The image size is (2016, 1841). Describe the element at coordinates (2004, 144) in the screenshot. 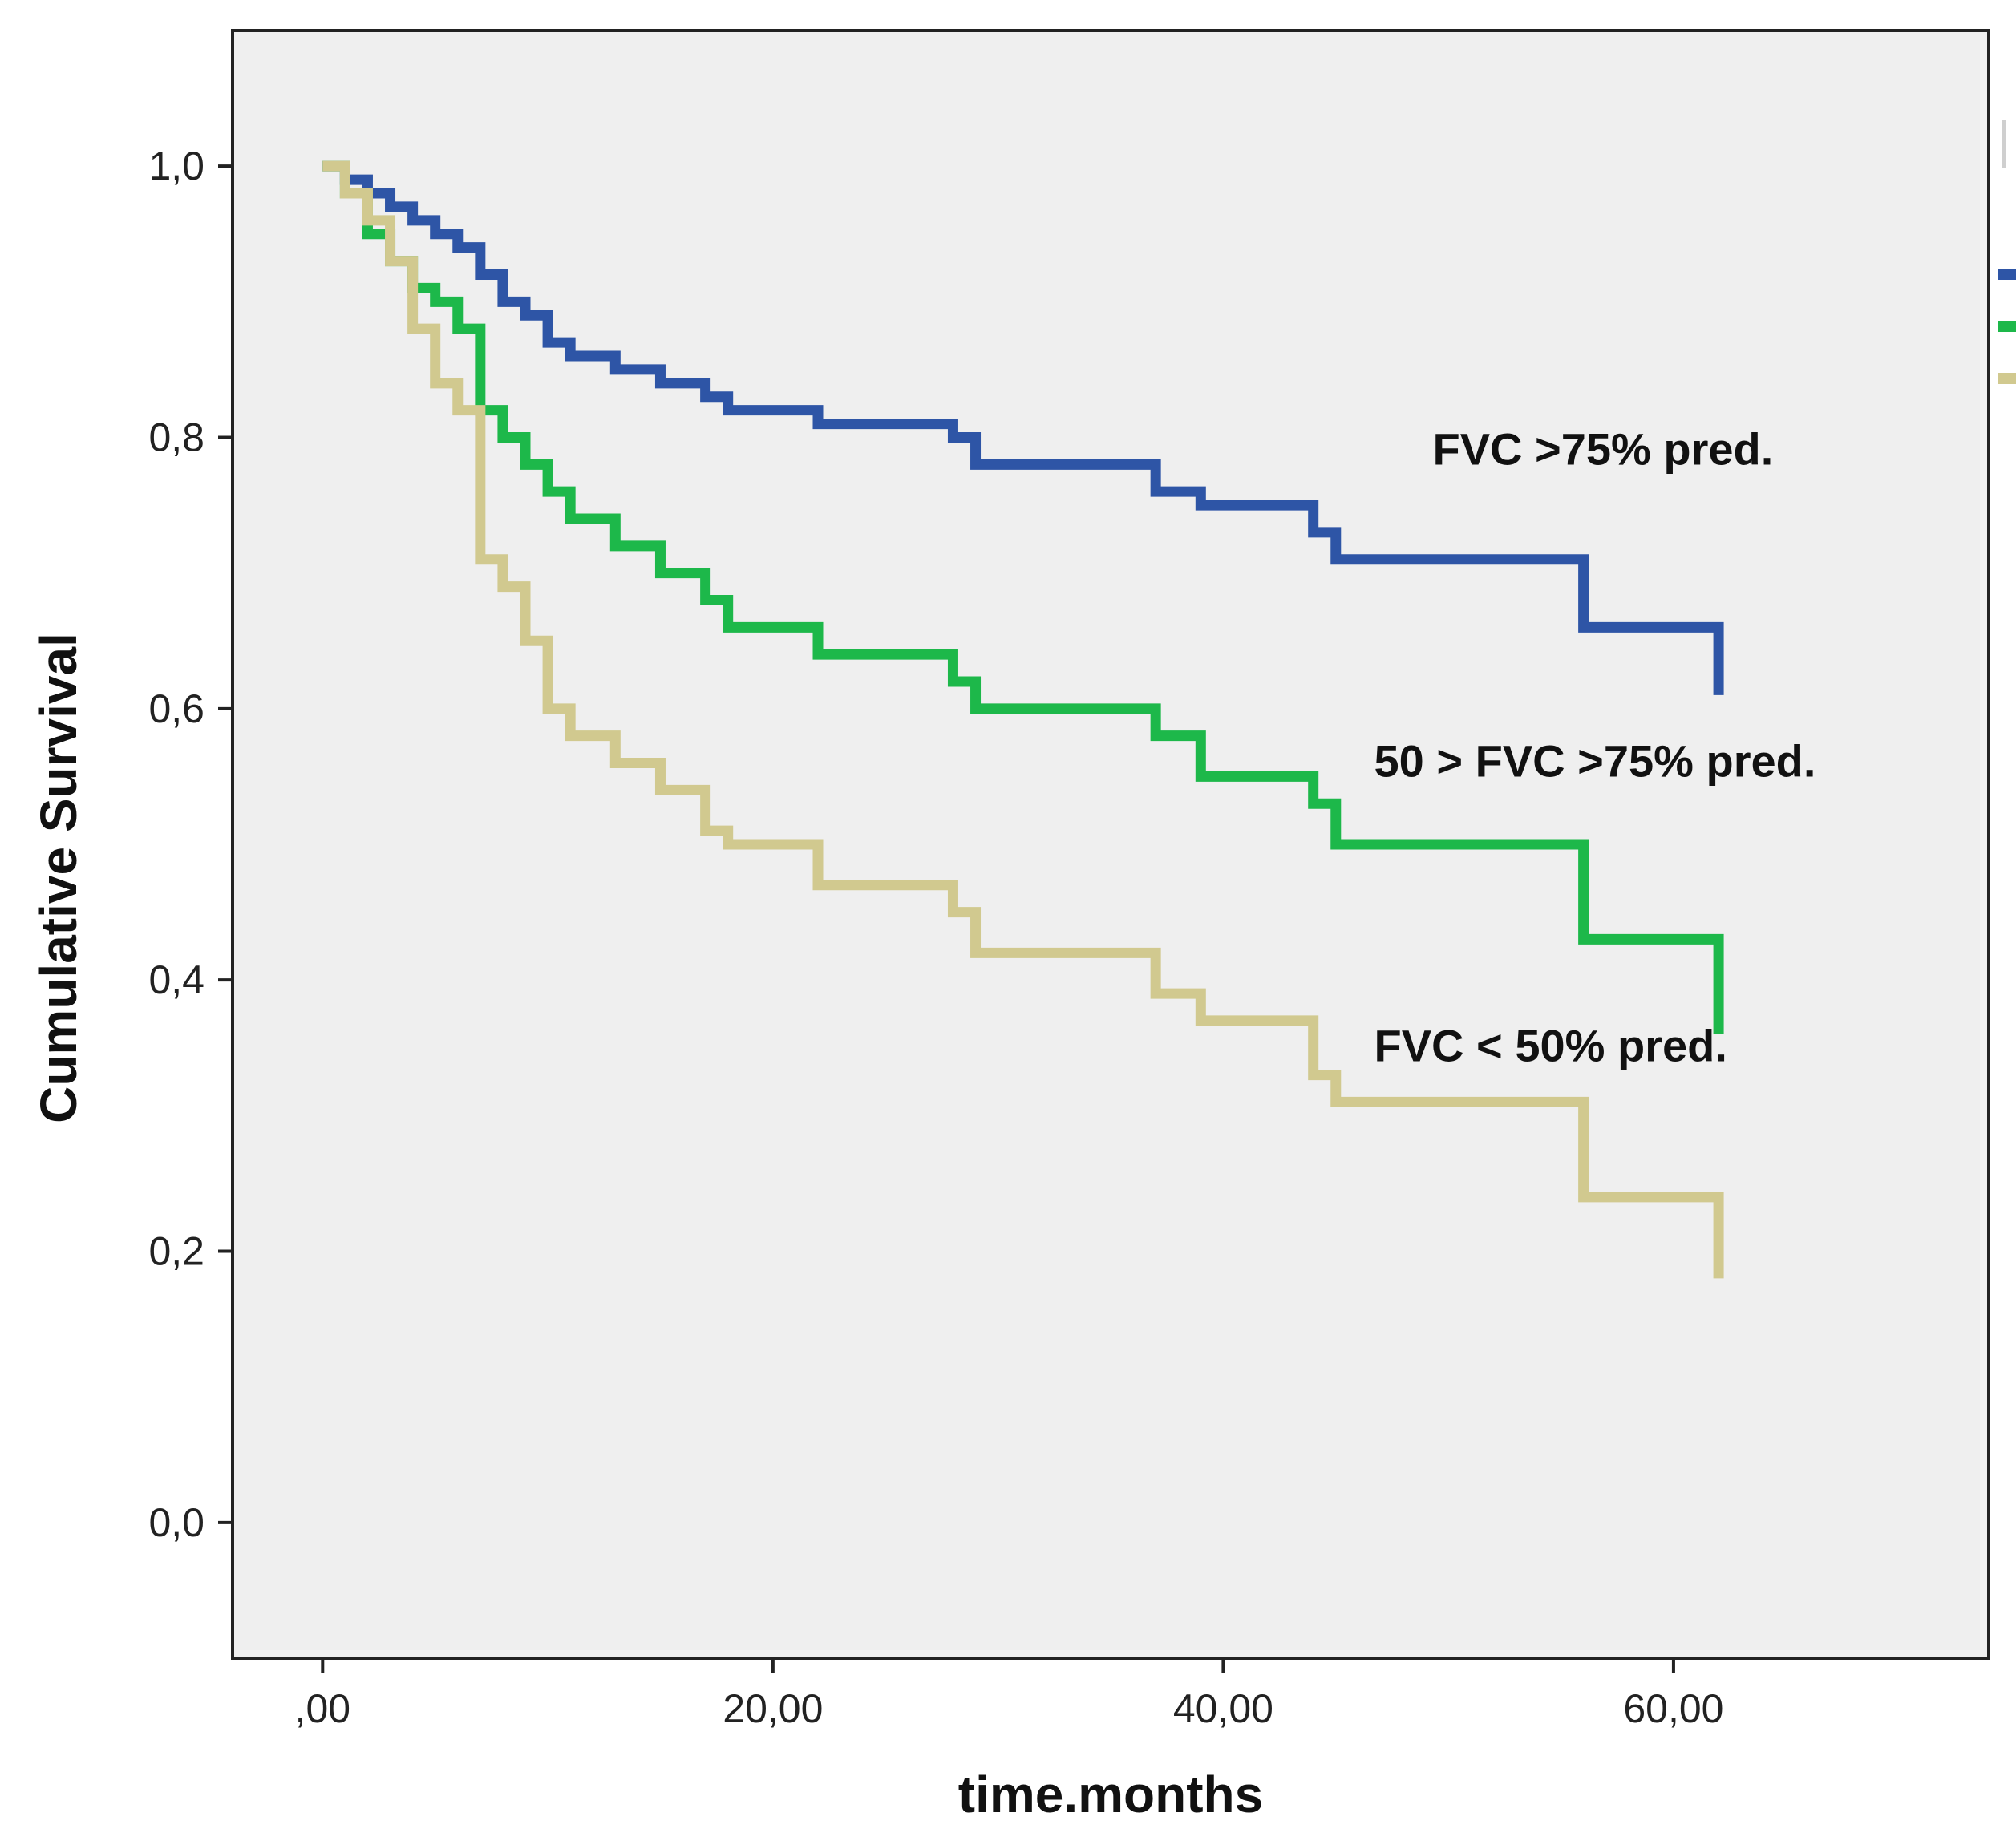

I see `legend-marker` at that location.